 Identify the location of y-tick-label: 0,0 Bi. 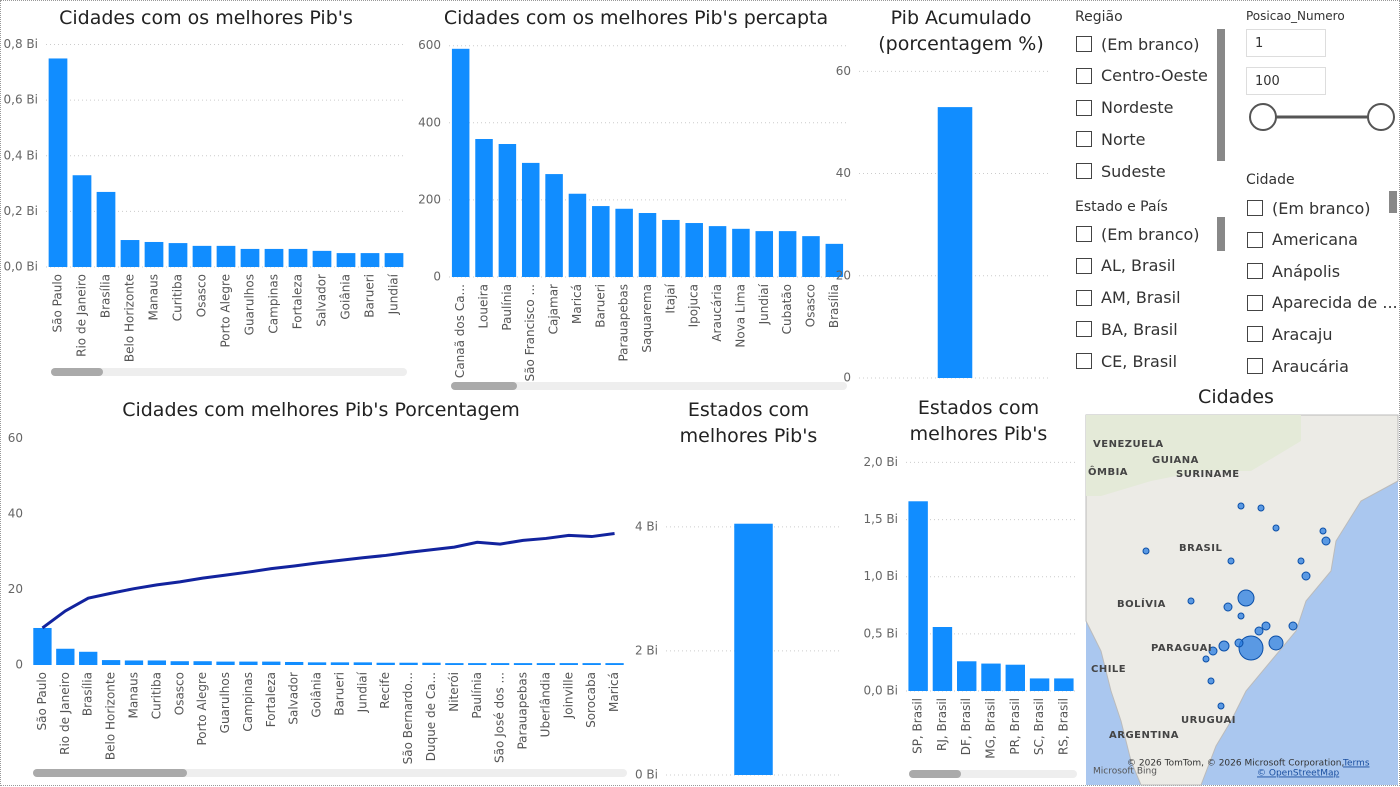
(21, 267).